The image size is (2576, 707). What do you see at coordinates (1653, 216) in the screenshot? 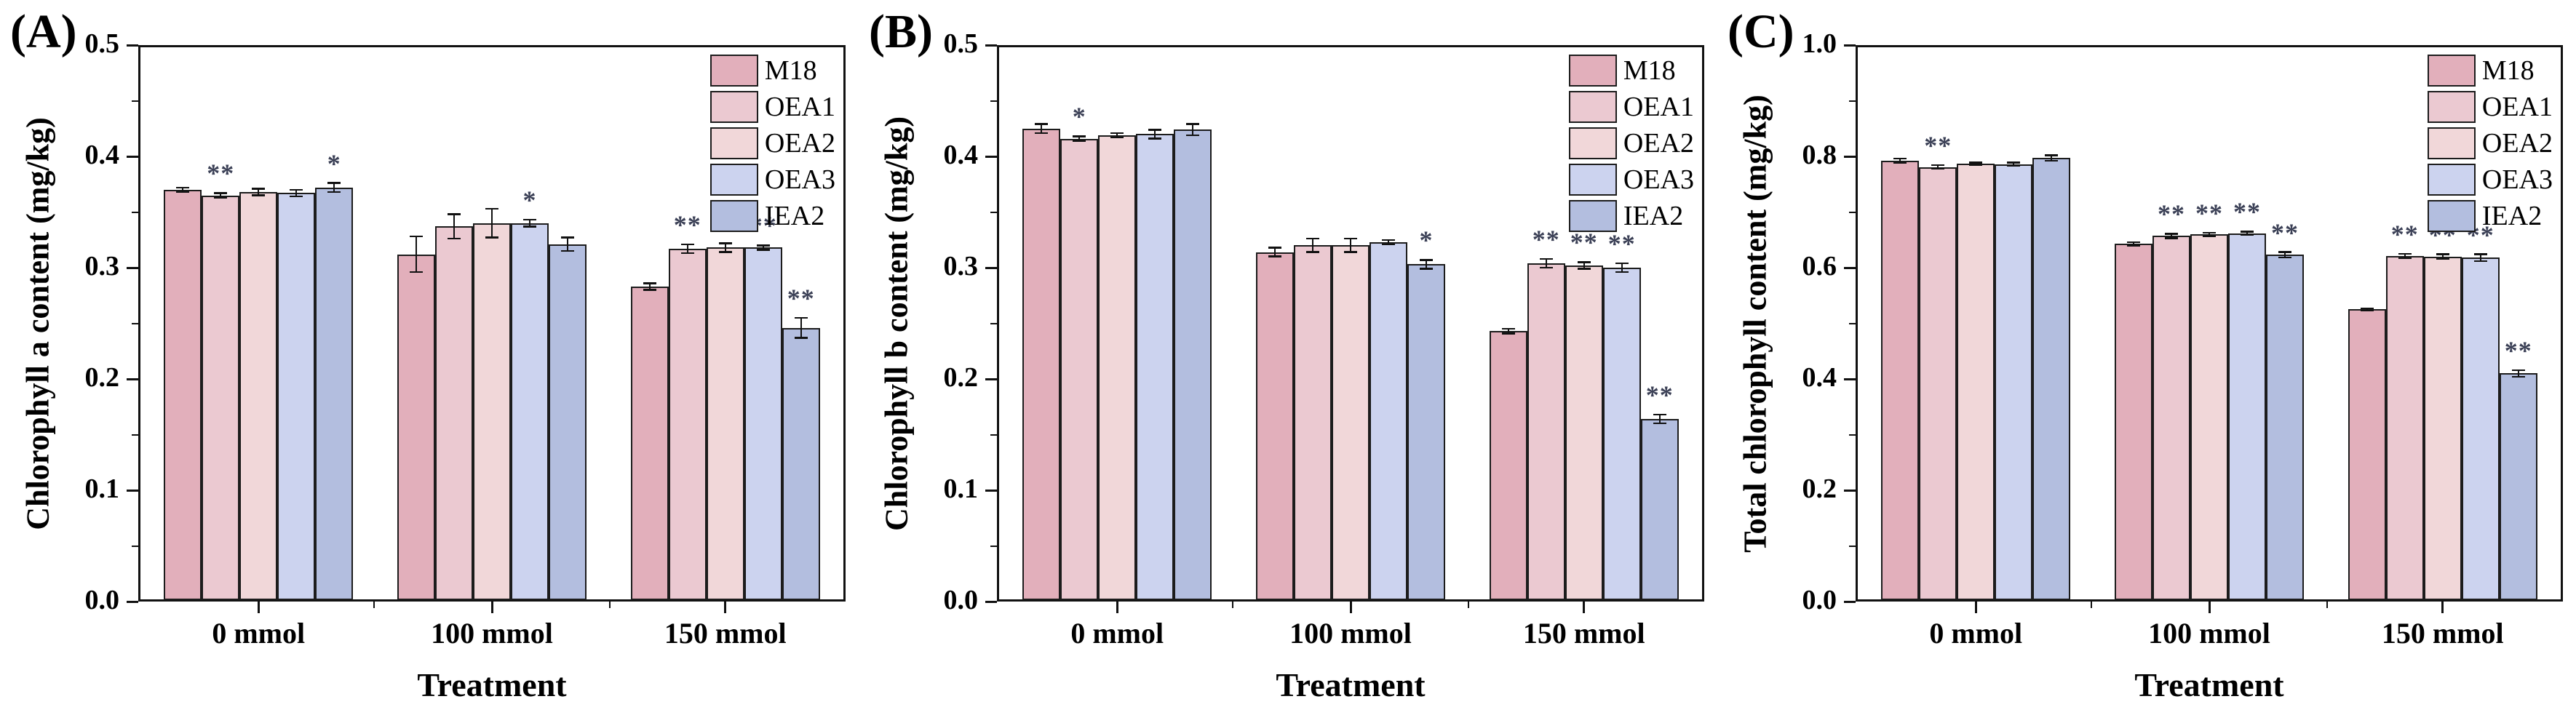
I see `legend-label: IEA2` at bounding box center [1653, 216].